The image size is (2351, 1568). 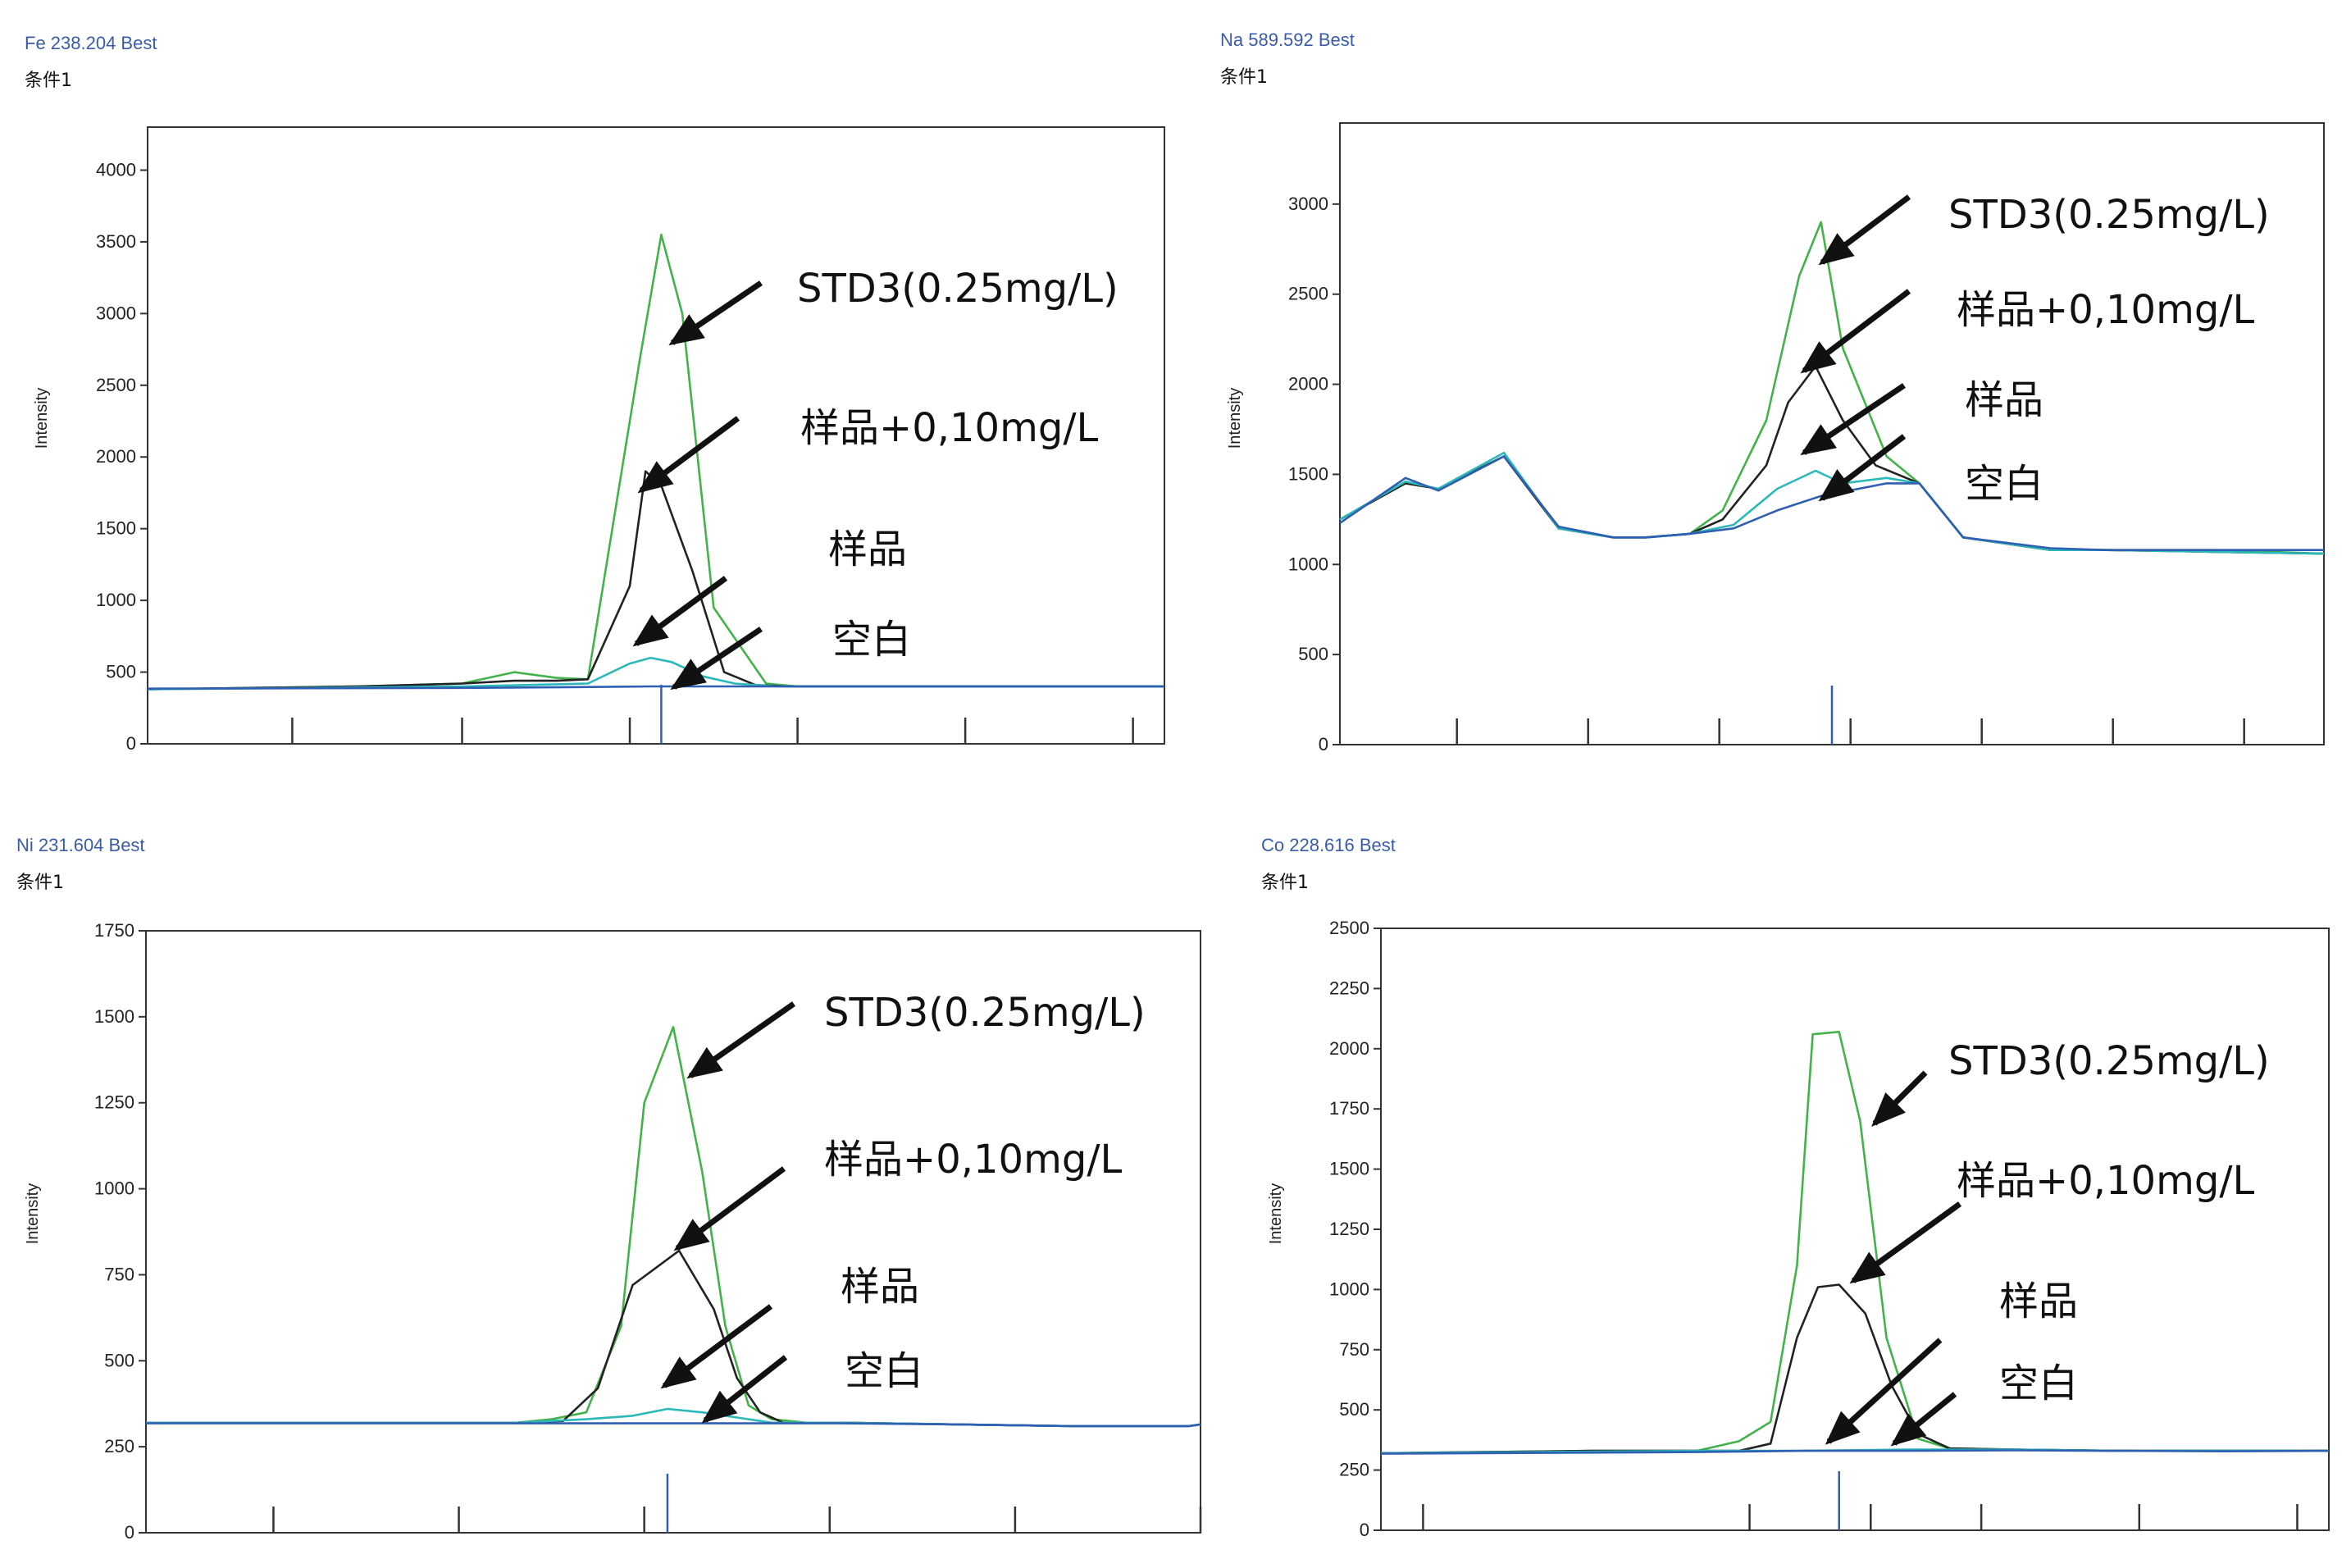 I want to click on y-tick-label: 2250, so click(x=1349, y=988).